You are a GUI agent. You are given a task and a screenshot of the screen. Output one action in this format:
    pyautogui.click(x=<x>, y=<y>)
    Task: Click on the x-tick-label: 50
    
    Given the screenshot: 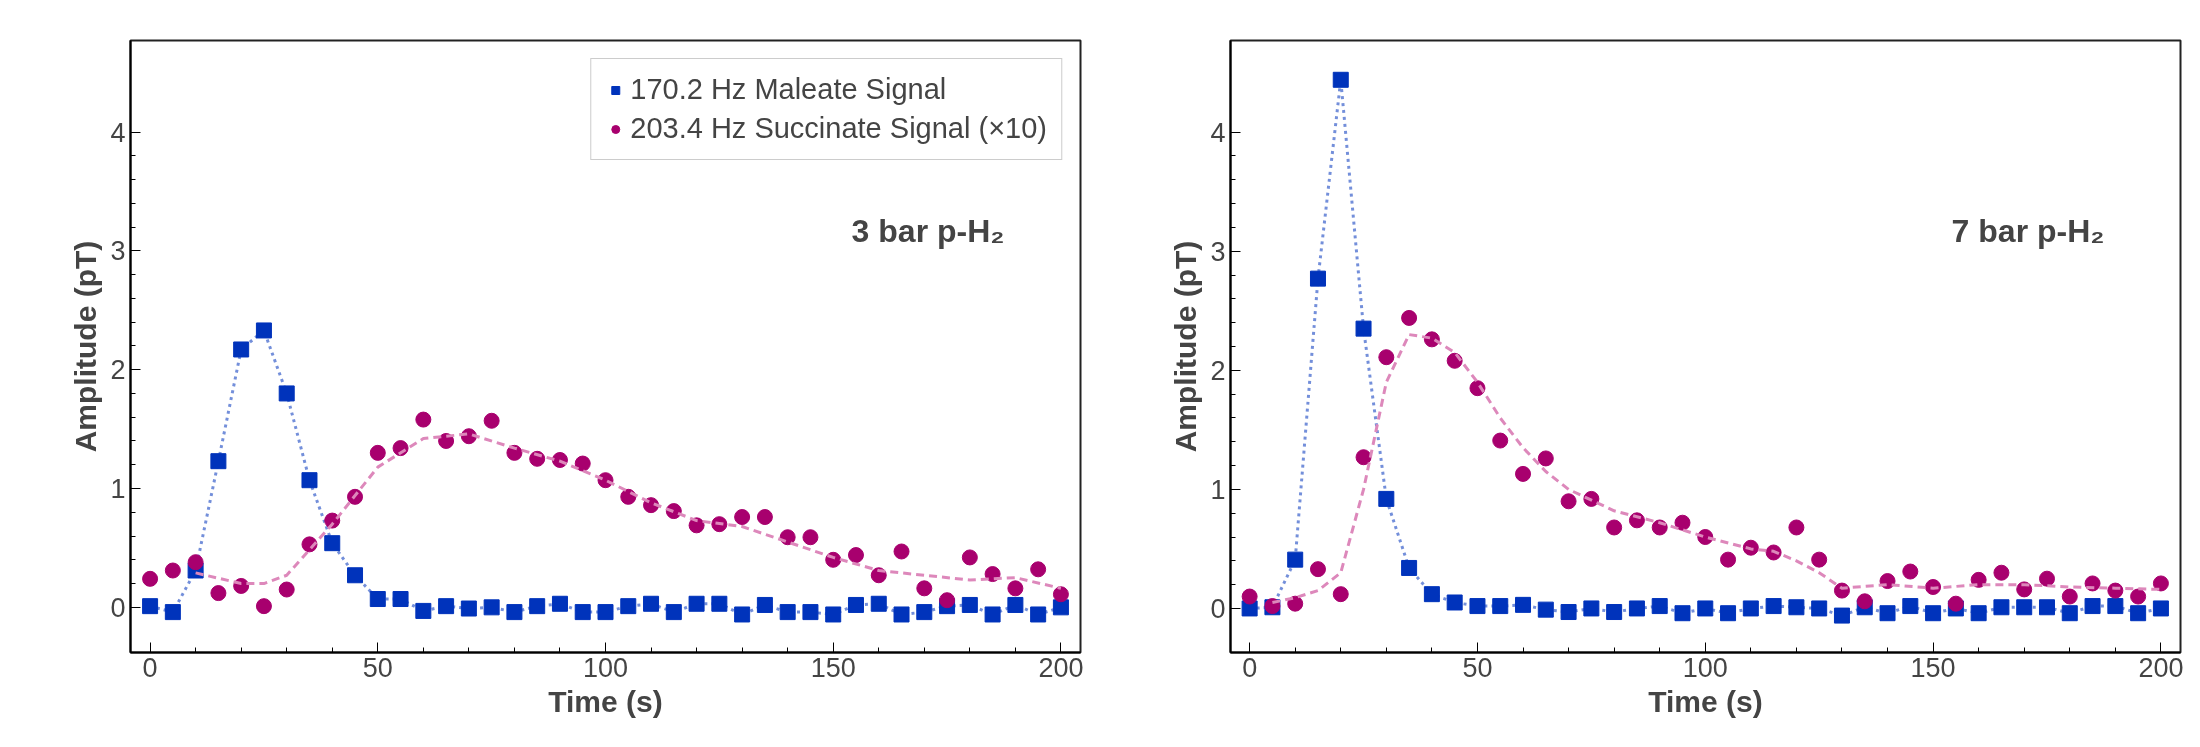 What is the action you would take?
    pyautogui.click(x=377, y=667)
    